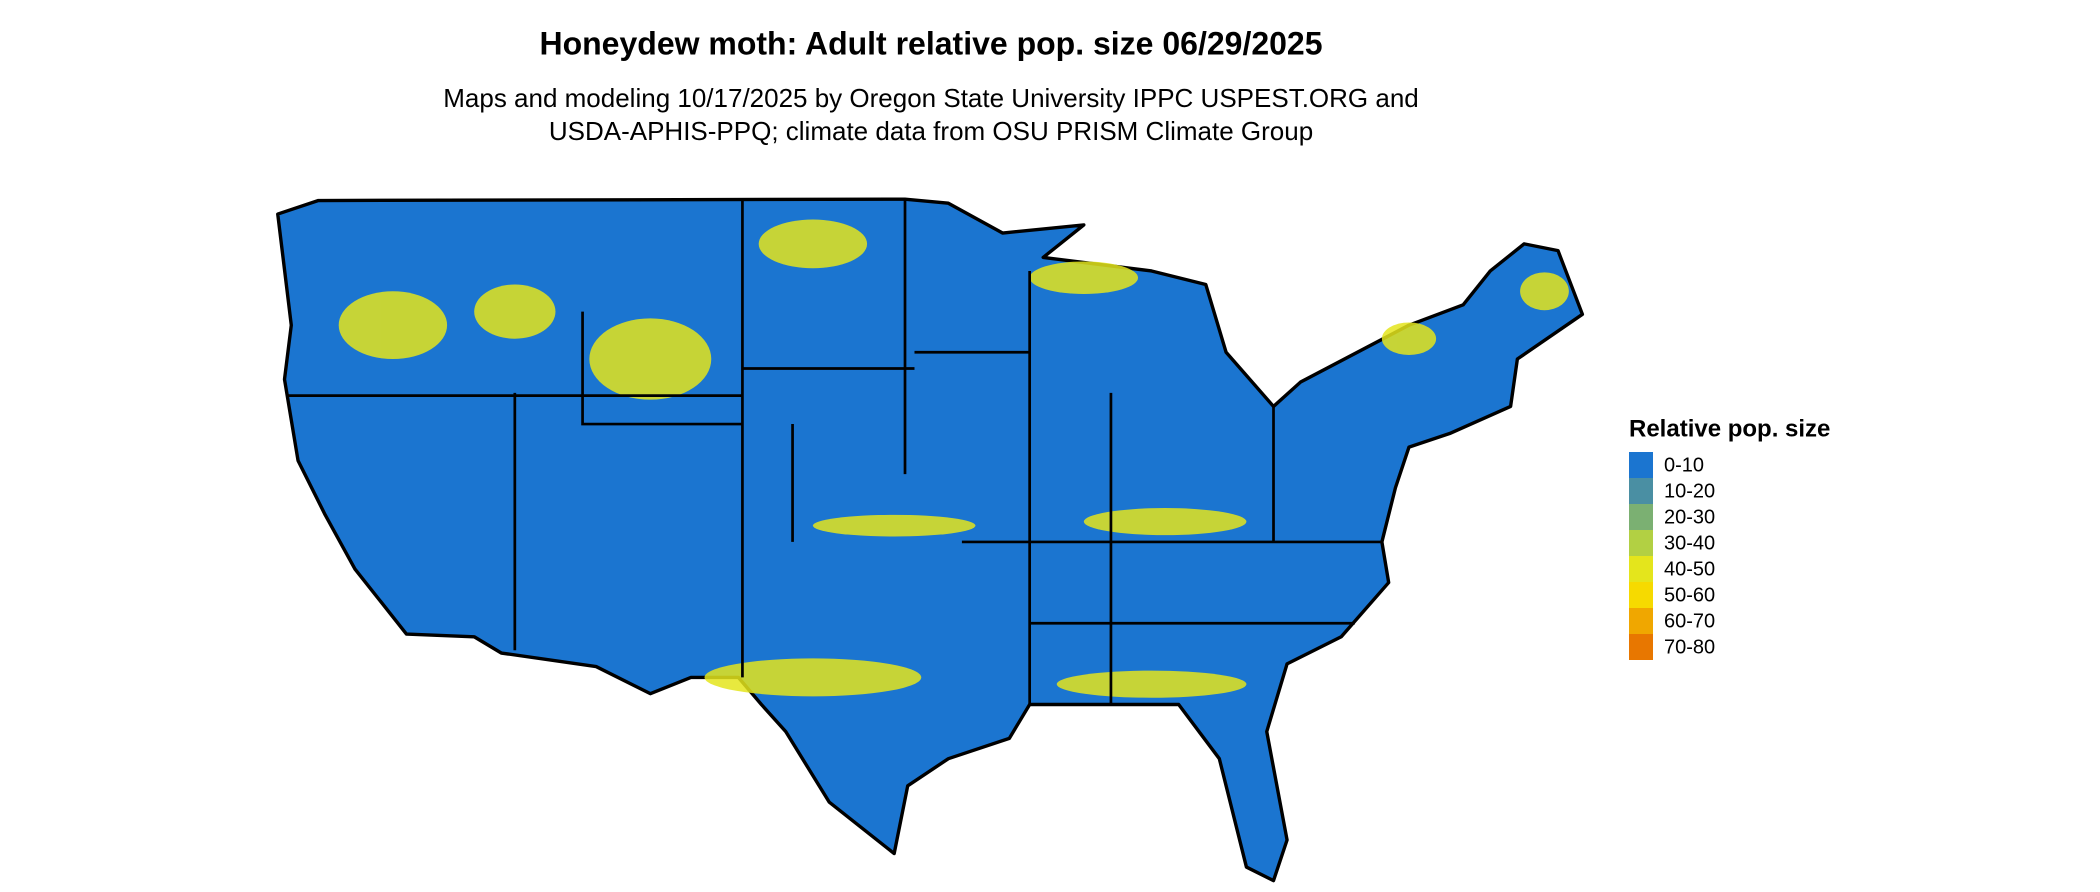 This screenshot has width=2100, height=892. Describe the element at coordinates (1689, 647) in the screenshot. I see `legend-label: 70-80` at that location.